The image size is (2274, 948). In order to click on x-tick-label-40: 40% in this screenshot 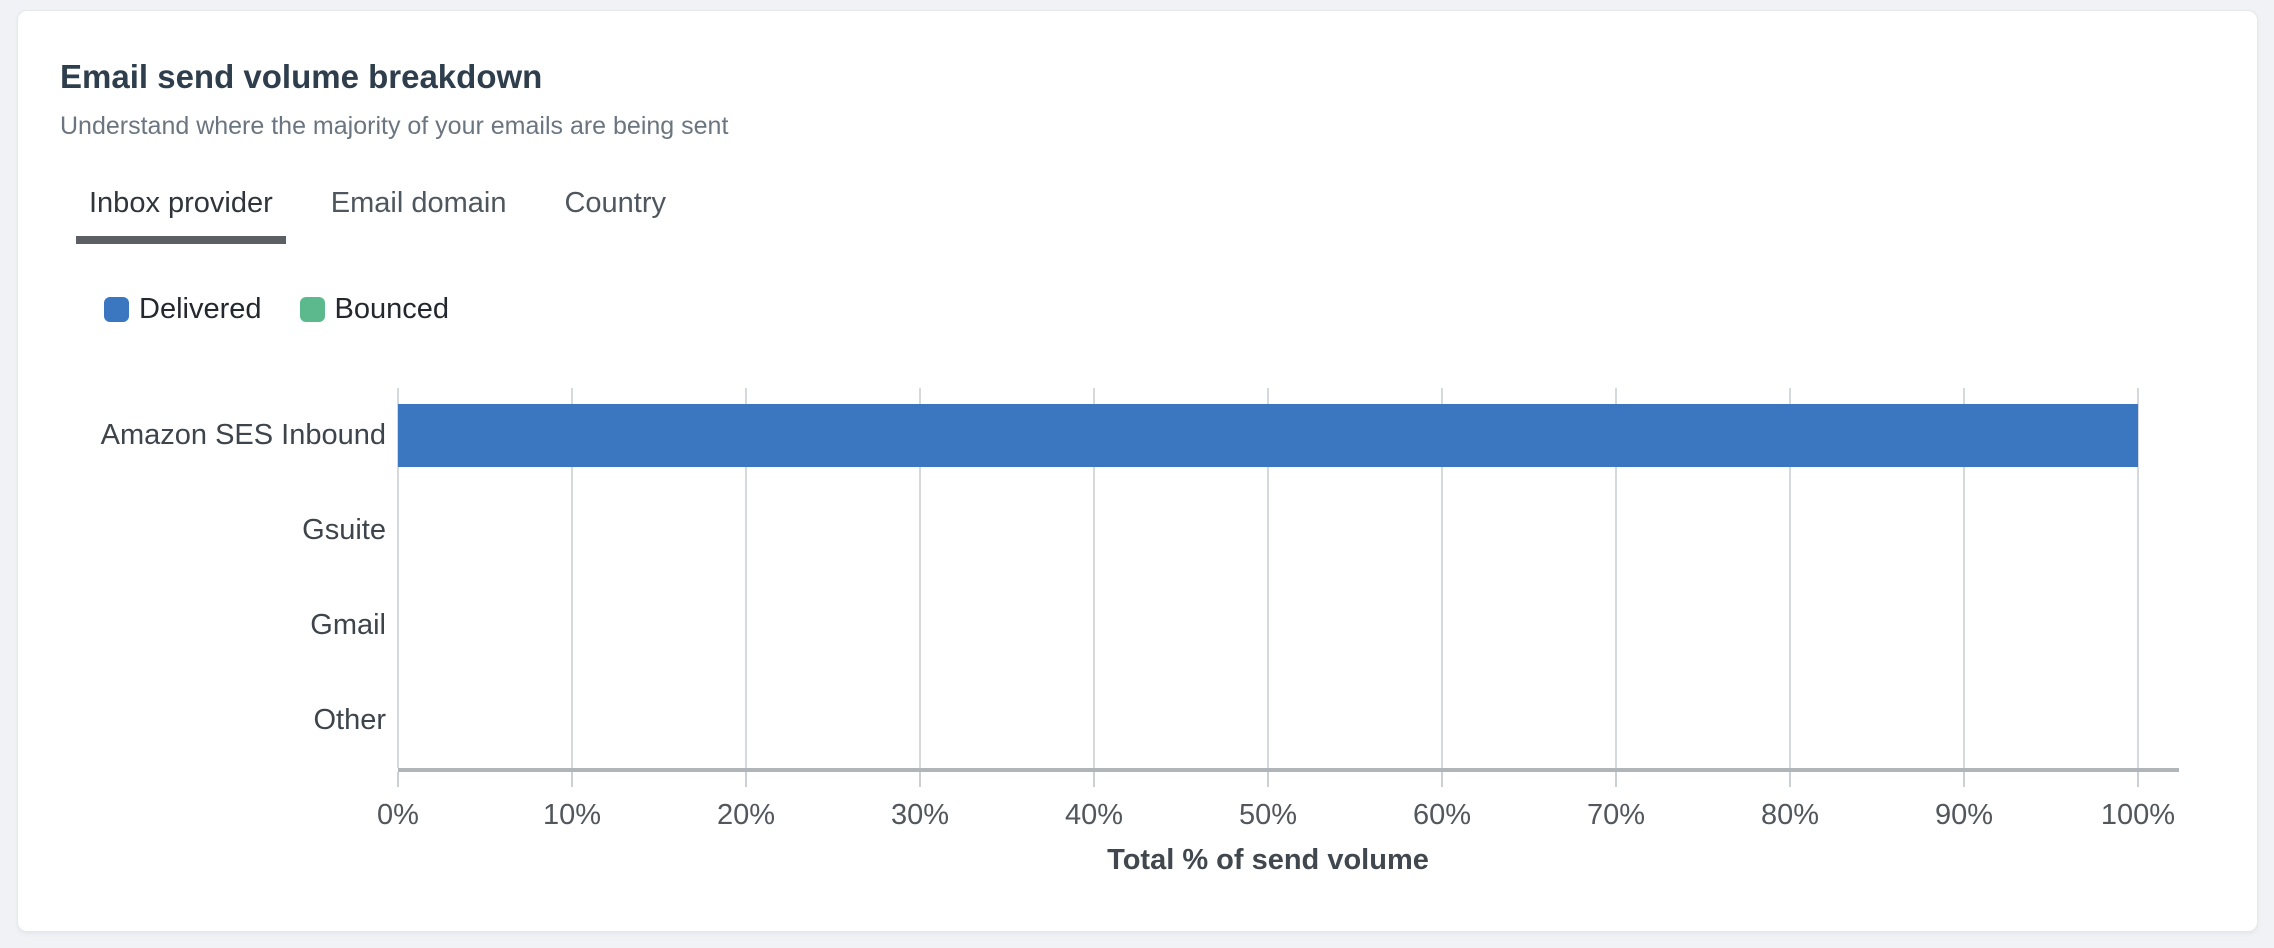, I will do `click(1094, 815)`.